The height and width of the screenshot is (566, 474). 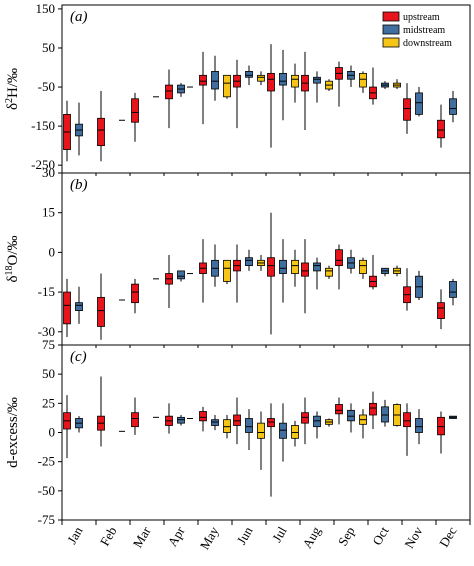 What do you see at coordinates (391, 42) in the screenshot?
I see `legend-swatch-downstream` at bounding box center [391, 42].